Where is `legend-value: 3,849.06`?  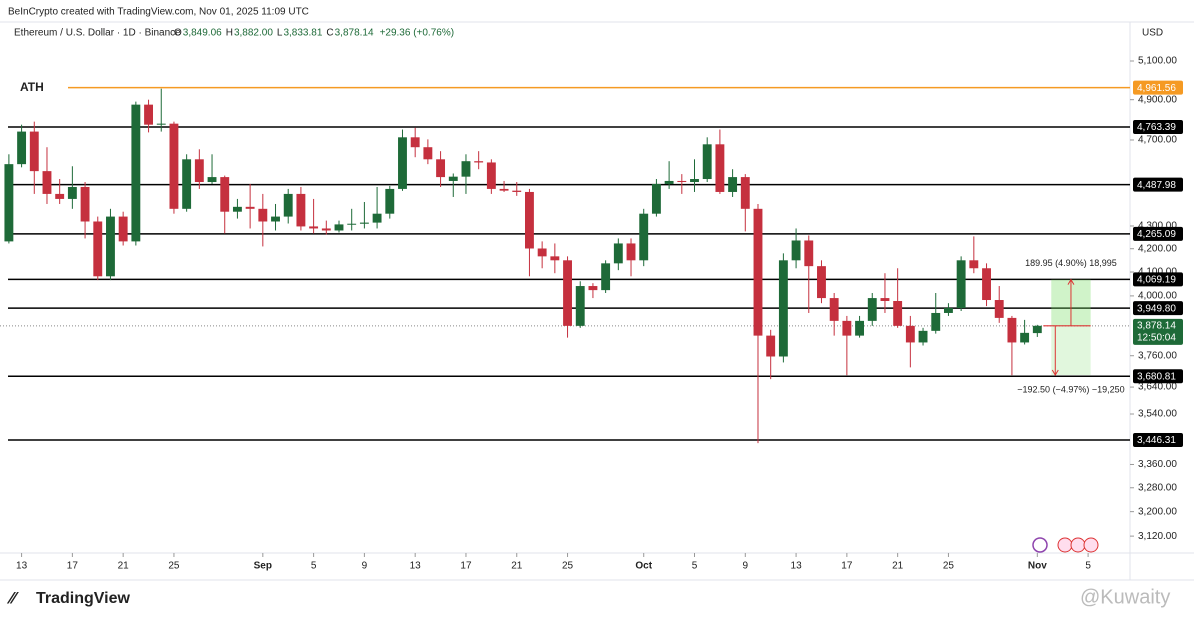 legend-value: 3,849.06 is located at coordinates (202, 33).